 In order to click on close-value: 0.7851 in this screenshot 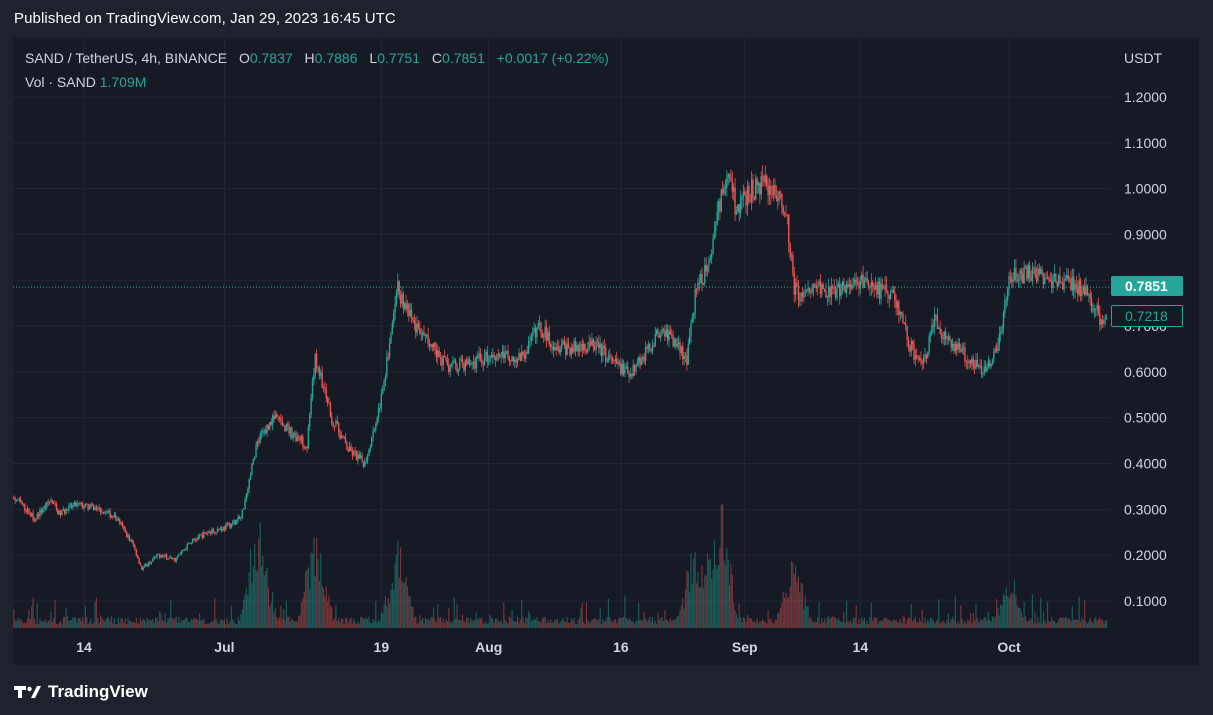, I will do `click(463, 58)`.